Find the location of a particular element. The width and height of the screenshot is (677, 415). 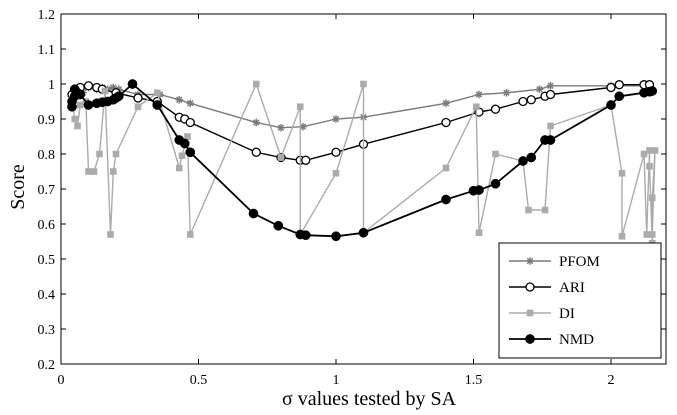

y-tick-label: 1.2 is located at coordinates (47, 15).